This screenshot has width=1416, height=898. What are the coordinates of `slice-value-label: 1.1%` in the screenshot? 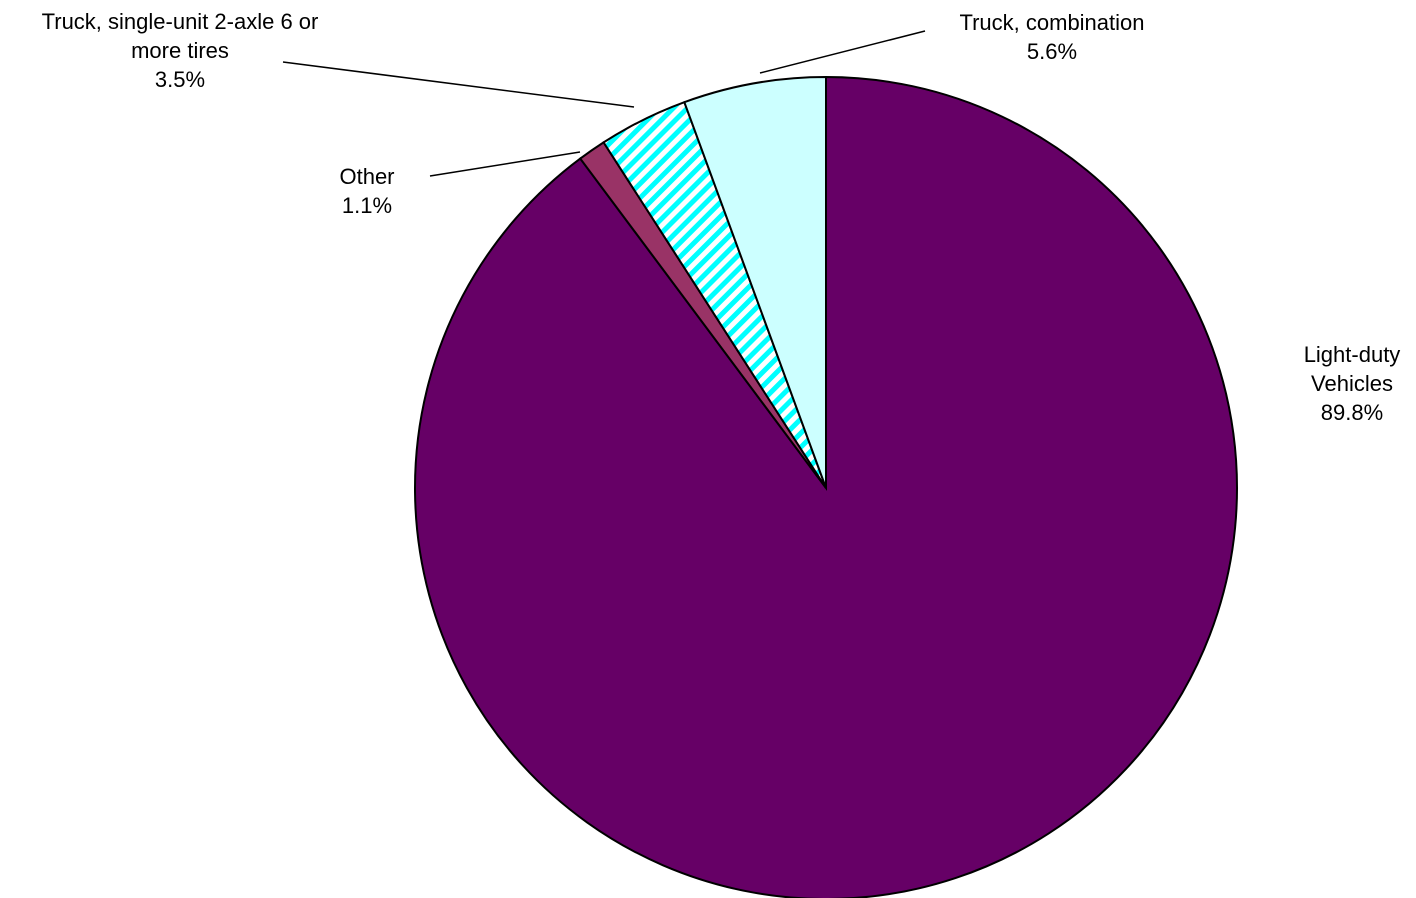 It's located at (367, 205).